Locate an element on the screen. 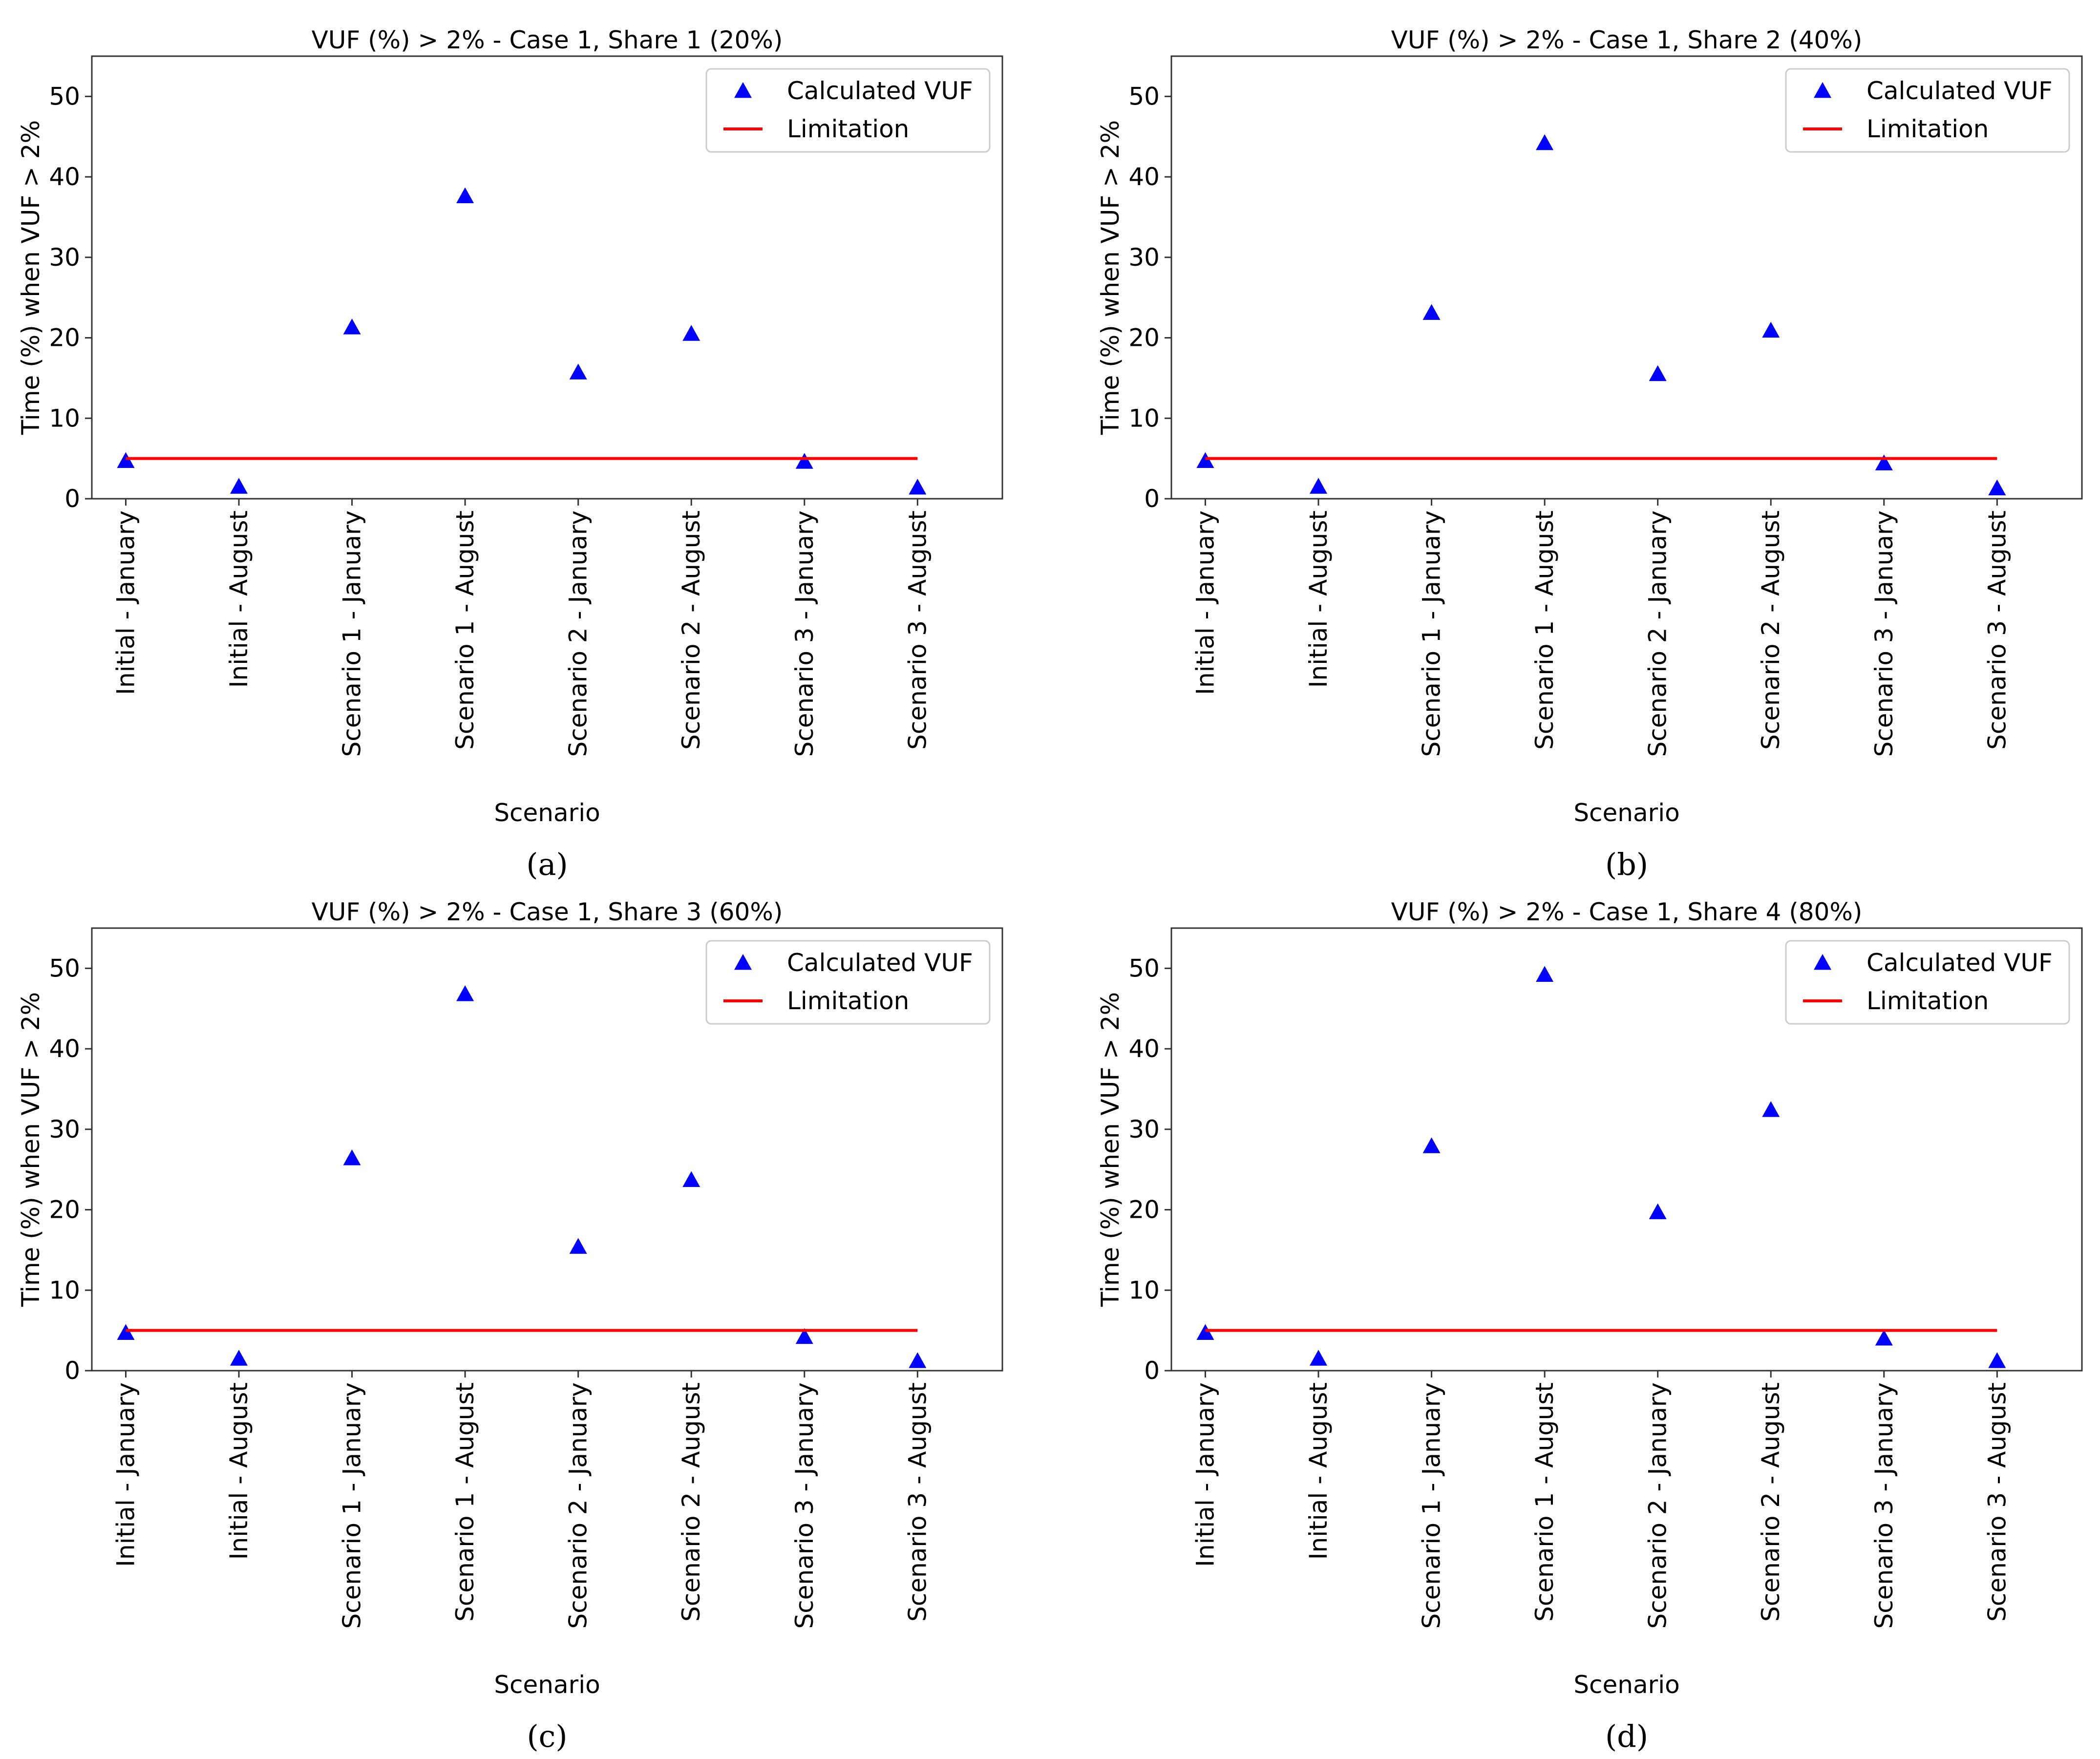 This screenshot has width=2100, height=1759. chart-title: VUF (%) > 2% - Case 1, Share 2 (40%) is located at coordinates (1627, 40).